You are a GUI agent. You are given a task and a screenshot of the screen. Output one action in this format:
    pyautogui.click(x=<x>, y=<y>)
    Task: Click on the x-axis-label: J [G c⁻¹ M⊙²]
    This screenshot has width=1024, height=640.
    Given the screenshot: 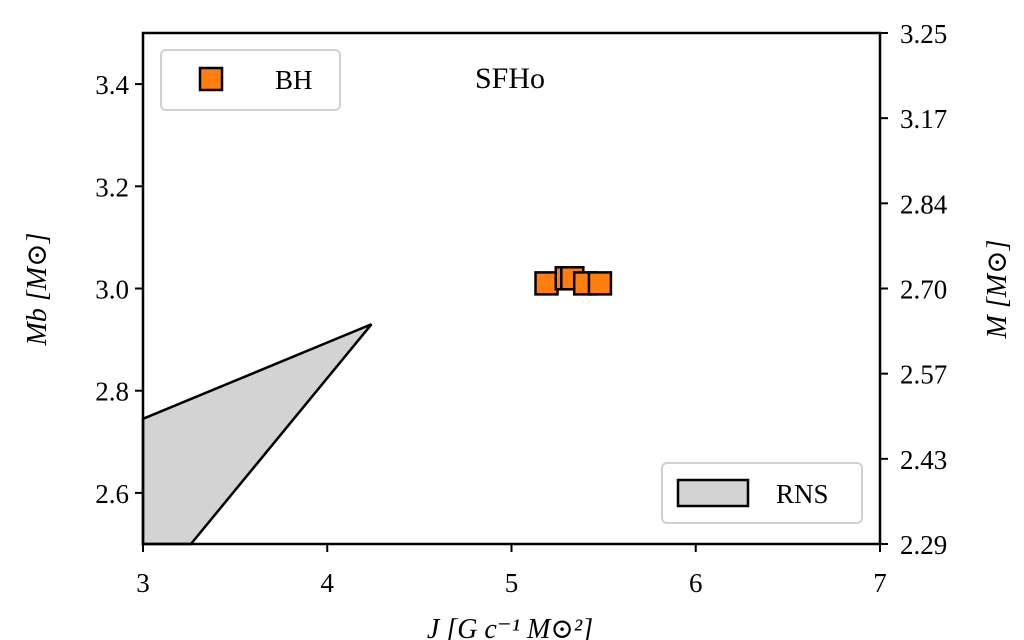 What is the action you would take?
    pyautogui.click(x=510, y=627)
    